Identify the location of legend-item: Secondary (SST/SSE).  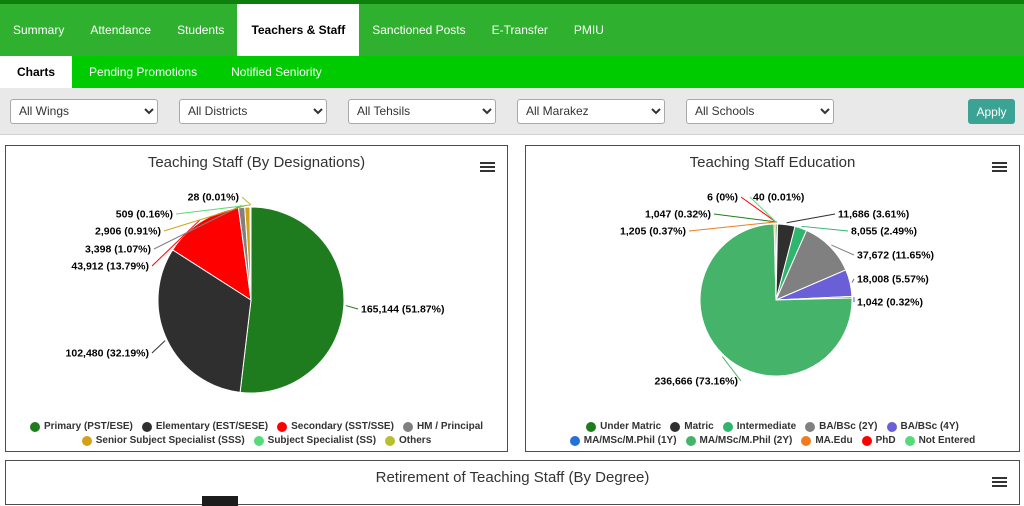
(335, 426).